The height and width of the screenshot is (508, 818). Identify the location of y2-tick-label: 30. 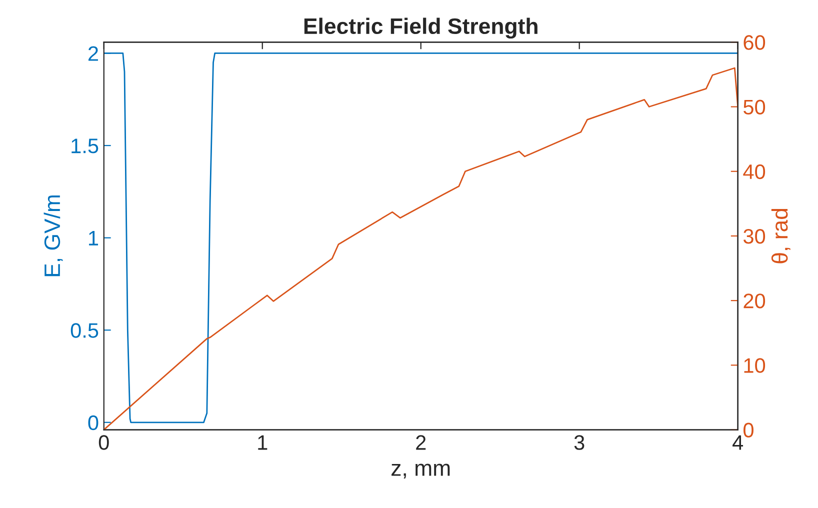
(754, 236).